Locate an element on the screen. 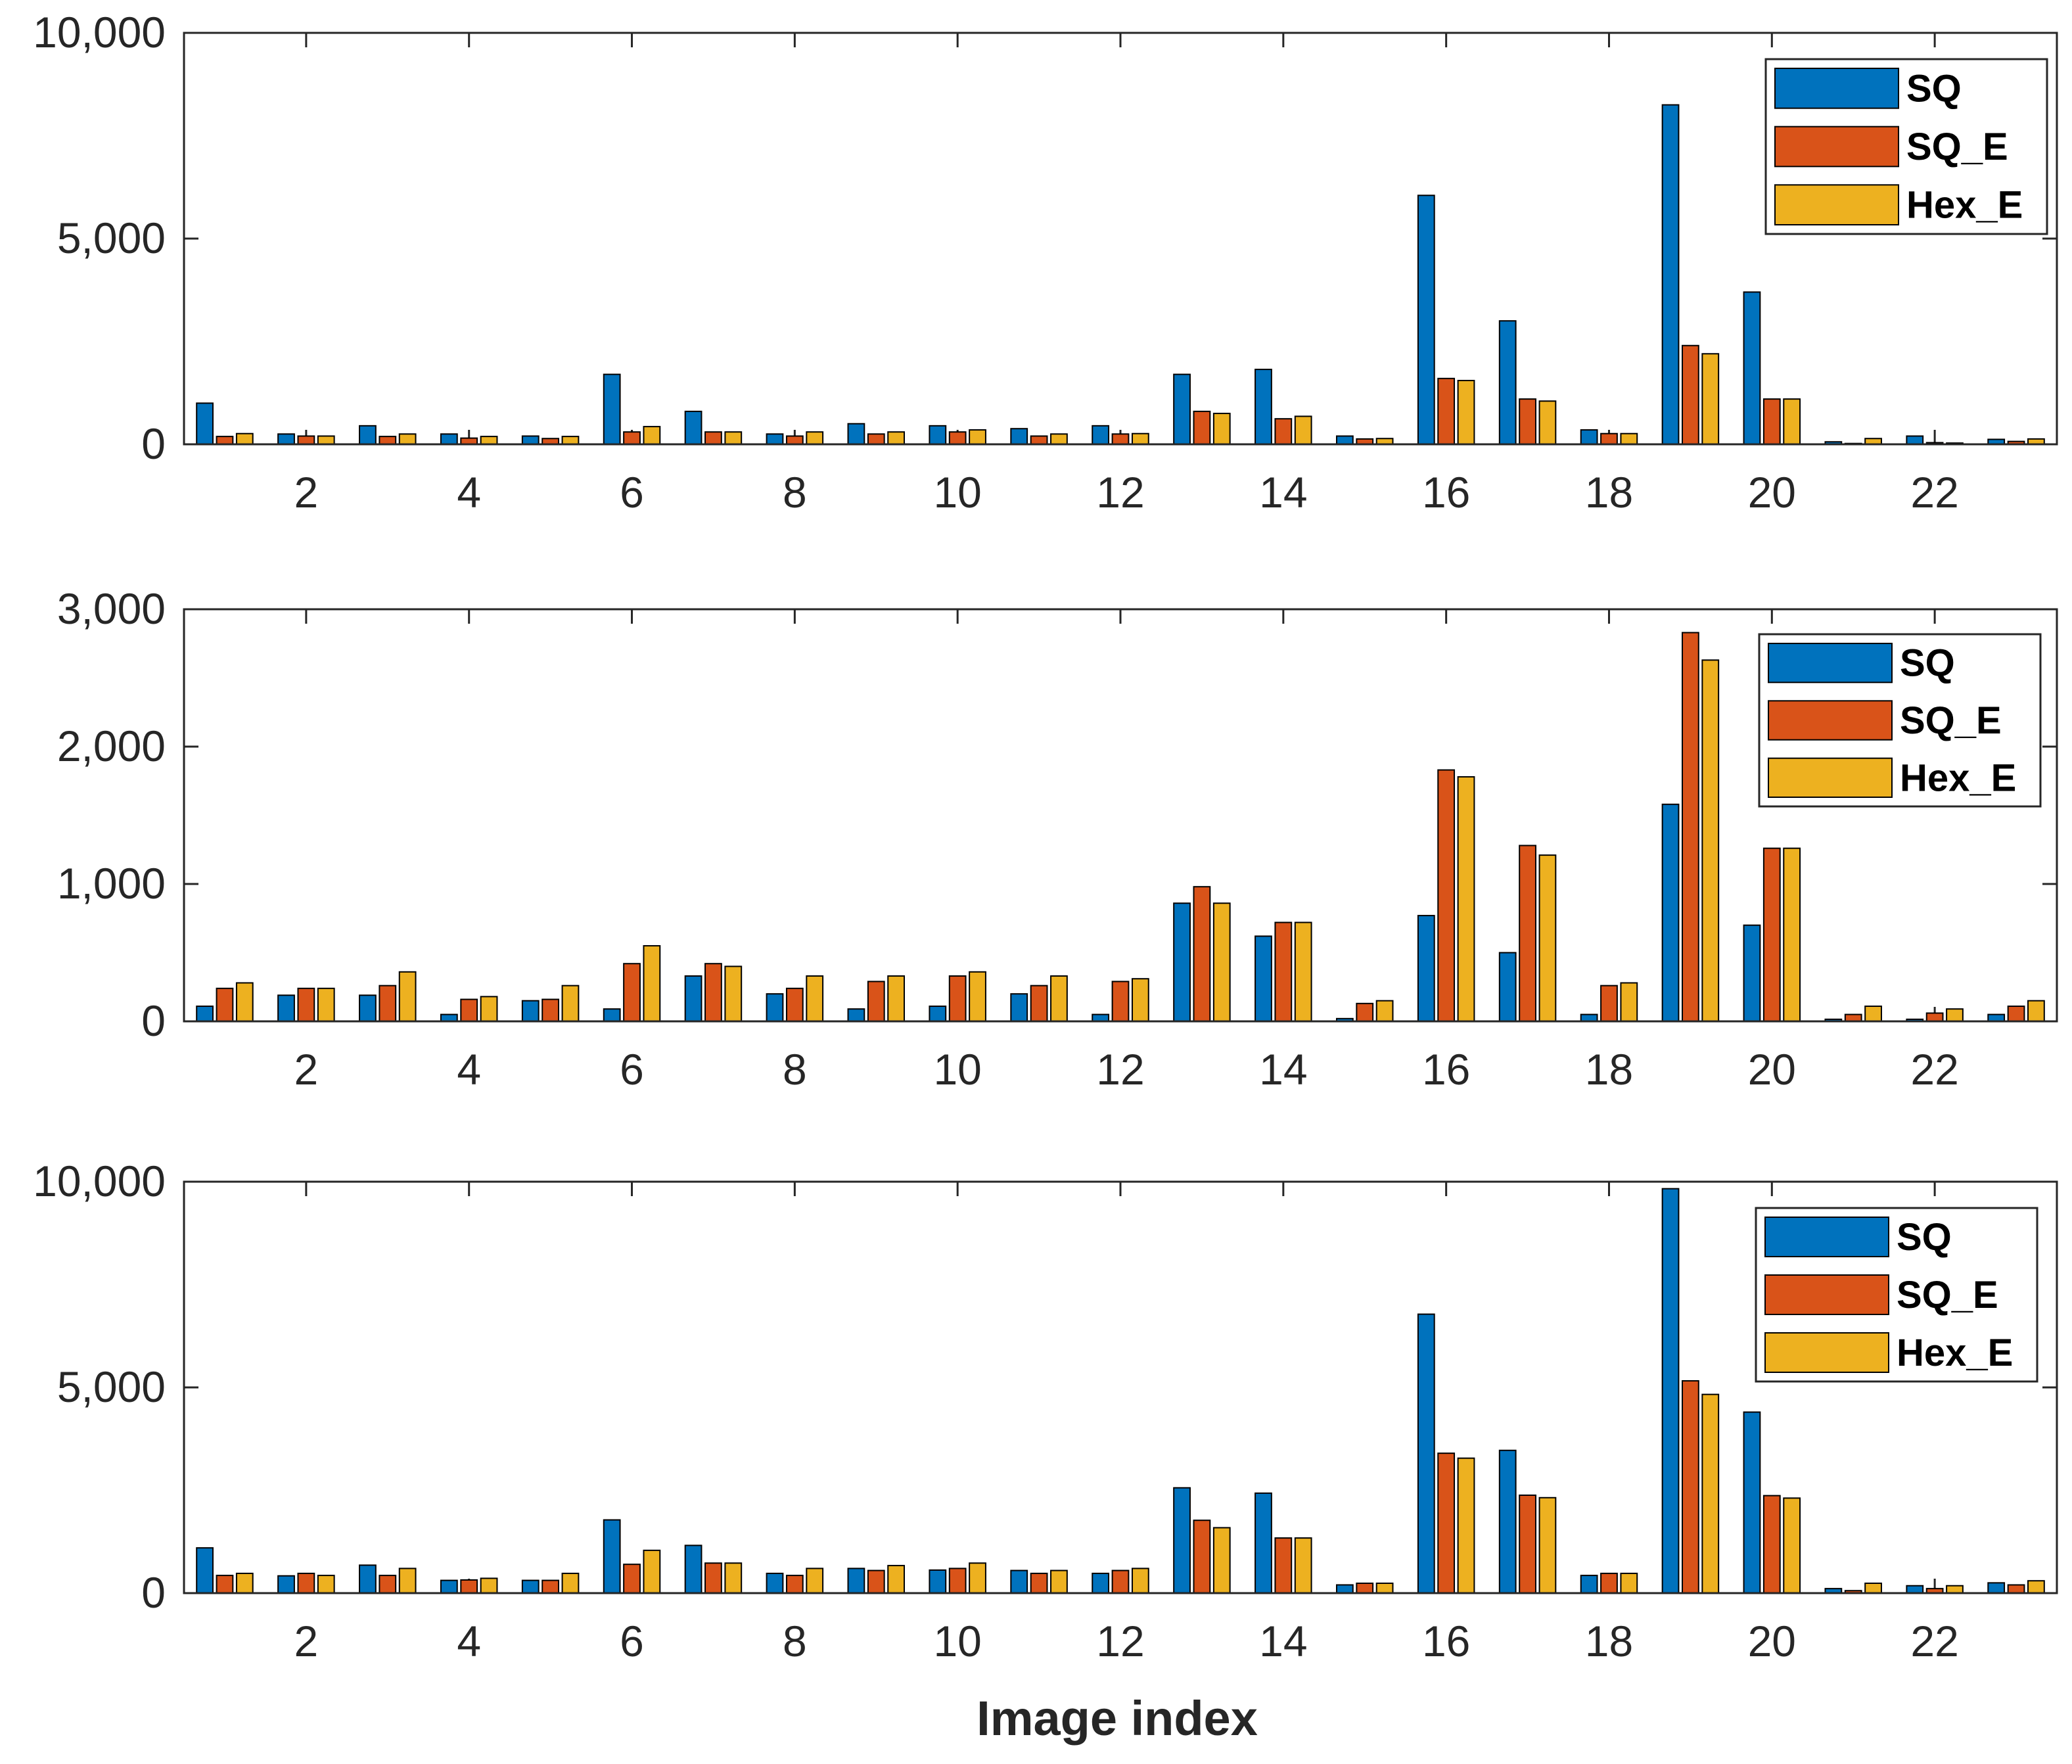 This screenshot has height=1764, width=2072. y-tick-label: 0 is located at coordinates (153, 1020).